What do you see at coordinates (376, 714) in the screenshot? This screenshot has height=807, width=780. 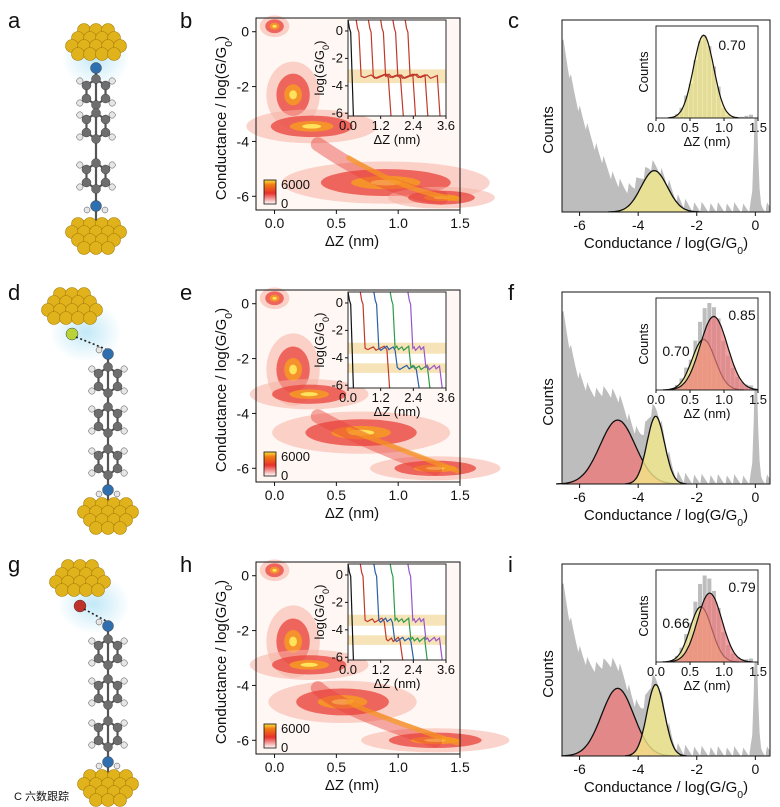 I see `heatmap-streak` at bounding box center [376, 714].